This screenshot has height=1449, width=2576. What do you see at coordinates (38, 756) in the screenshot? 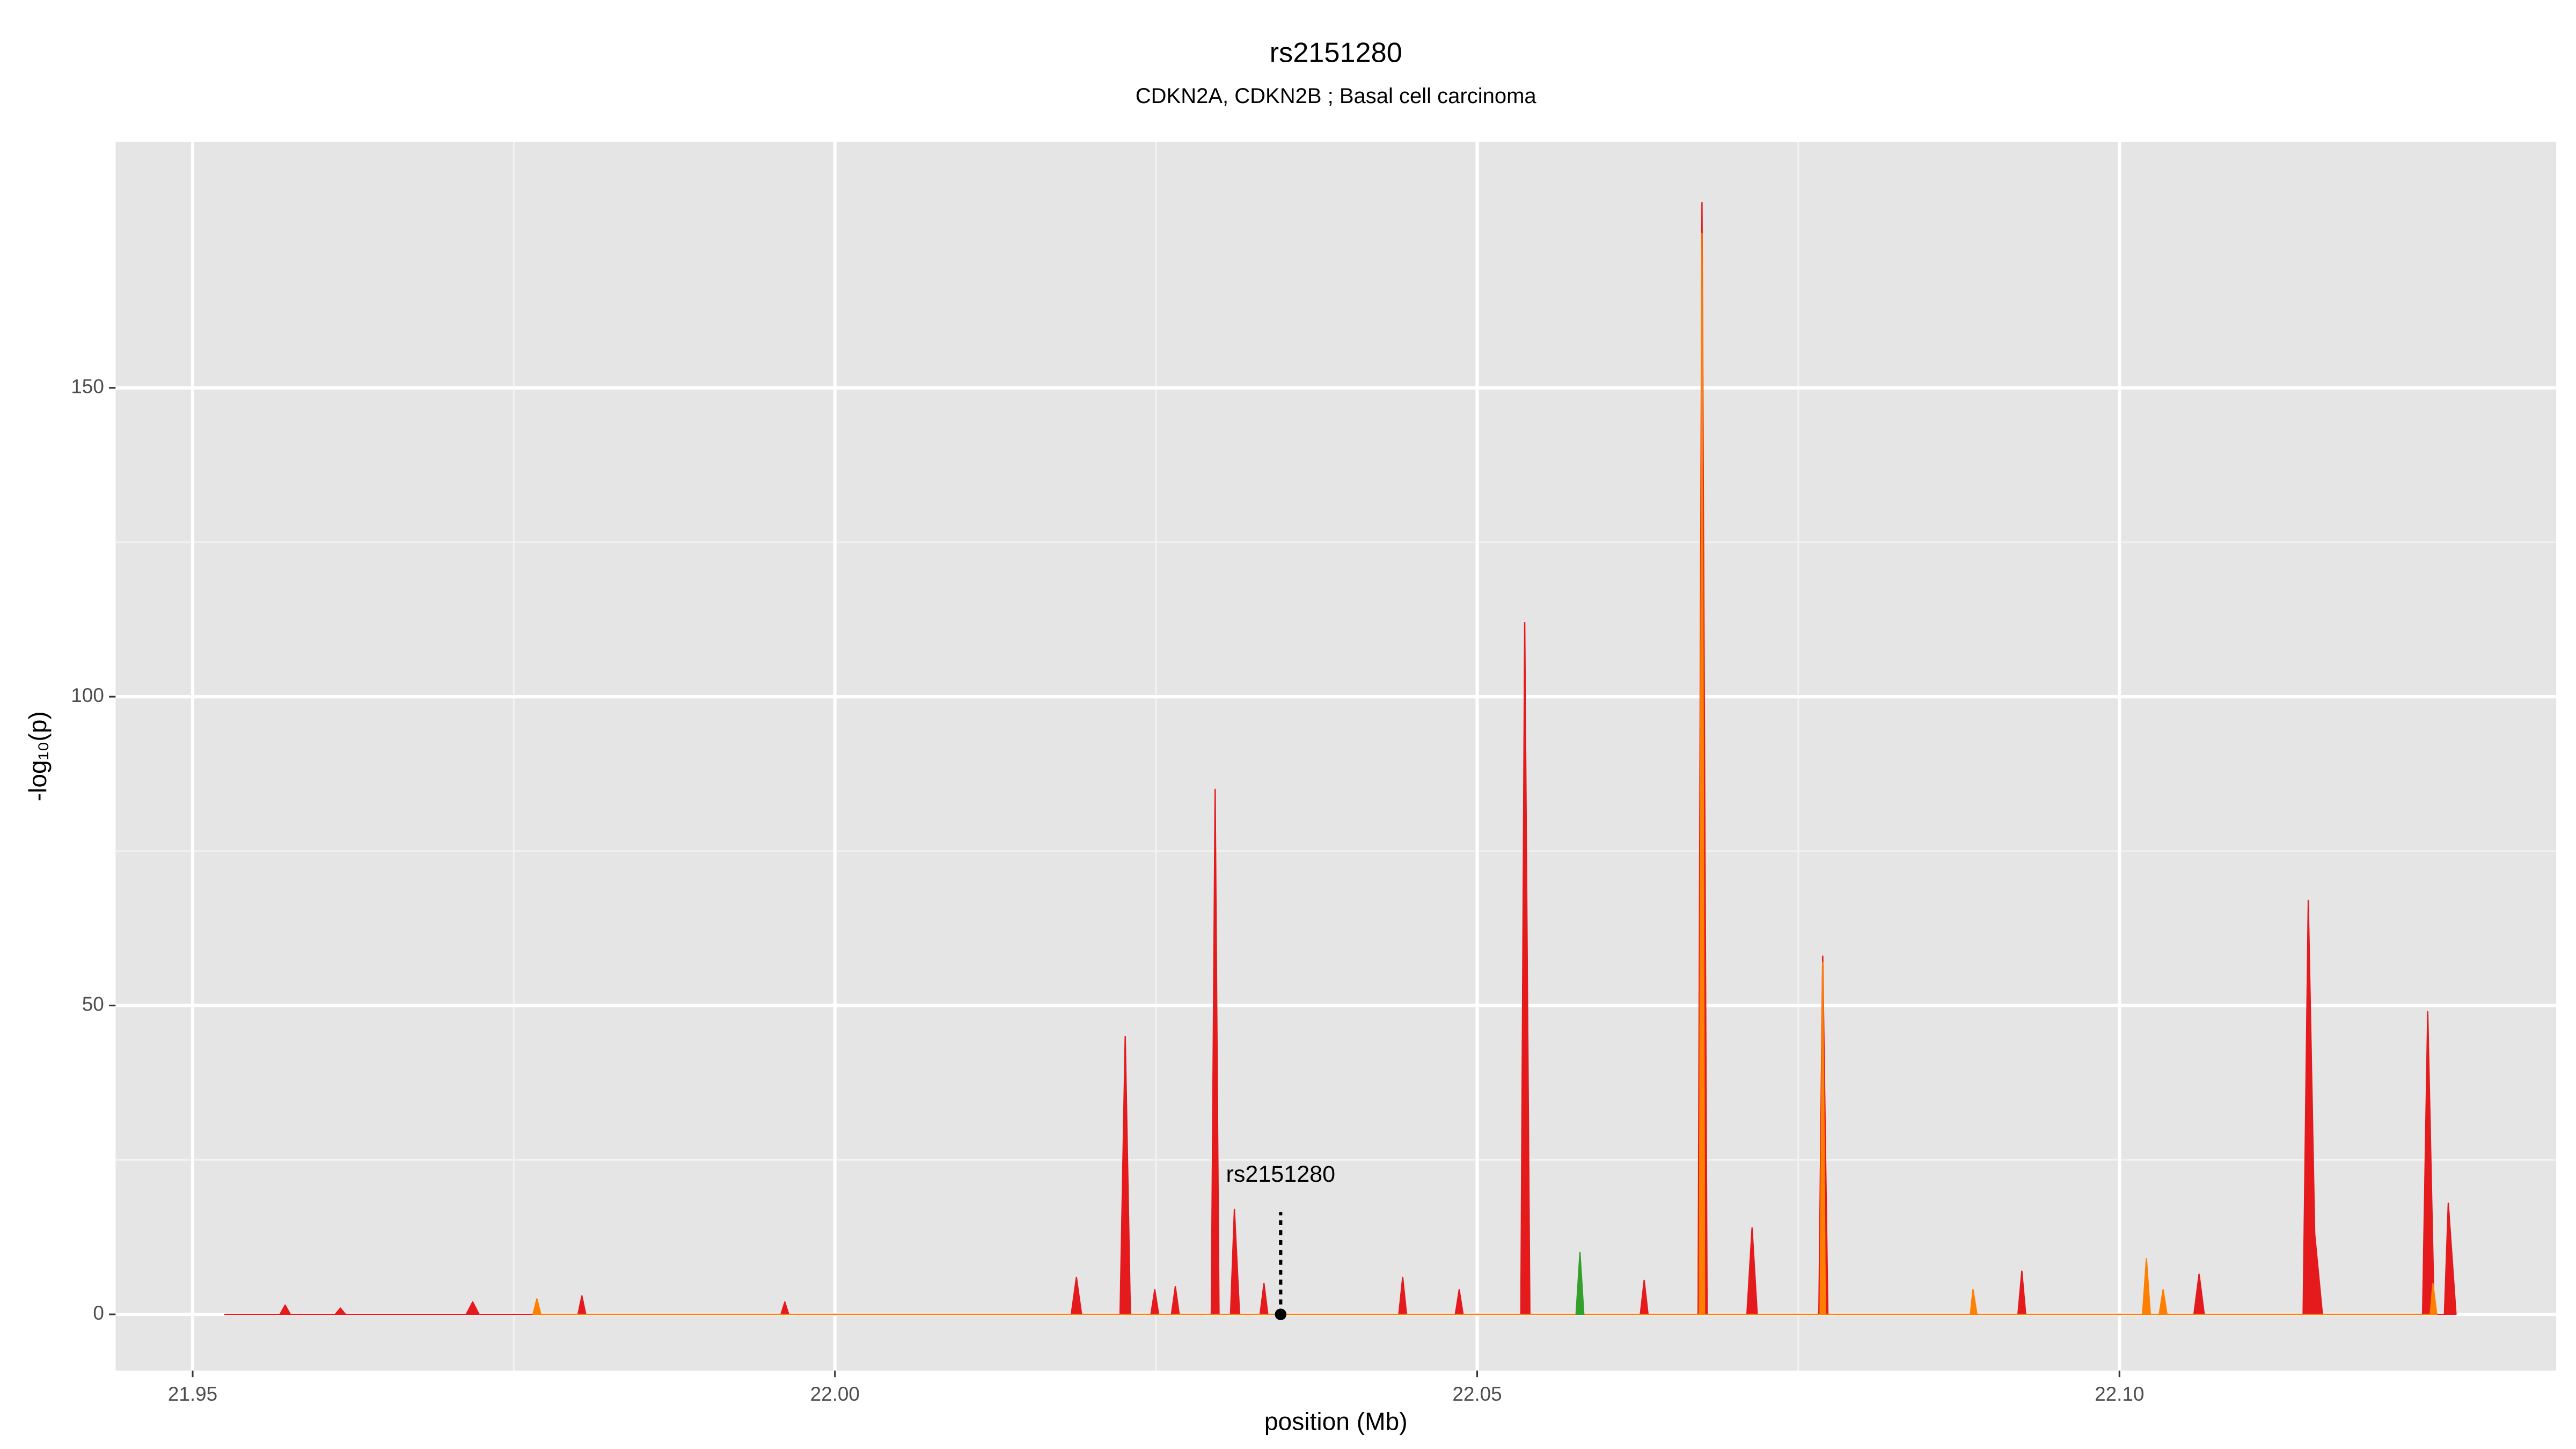
I see `y-axis-label: -log₁₀(p)` at bounding box center [38, 756].